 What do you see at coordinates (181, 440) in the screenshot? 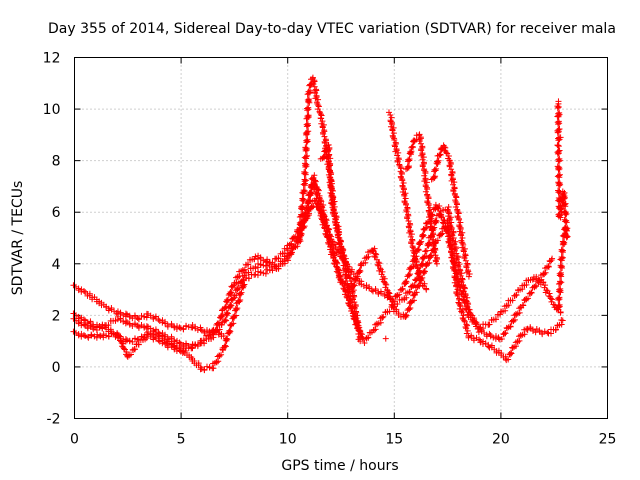
I see `x-tick-label: 5` at bounding box center [181, 440].